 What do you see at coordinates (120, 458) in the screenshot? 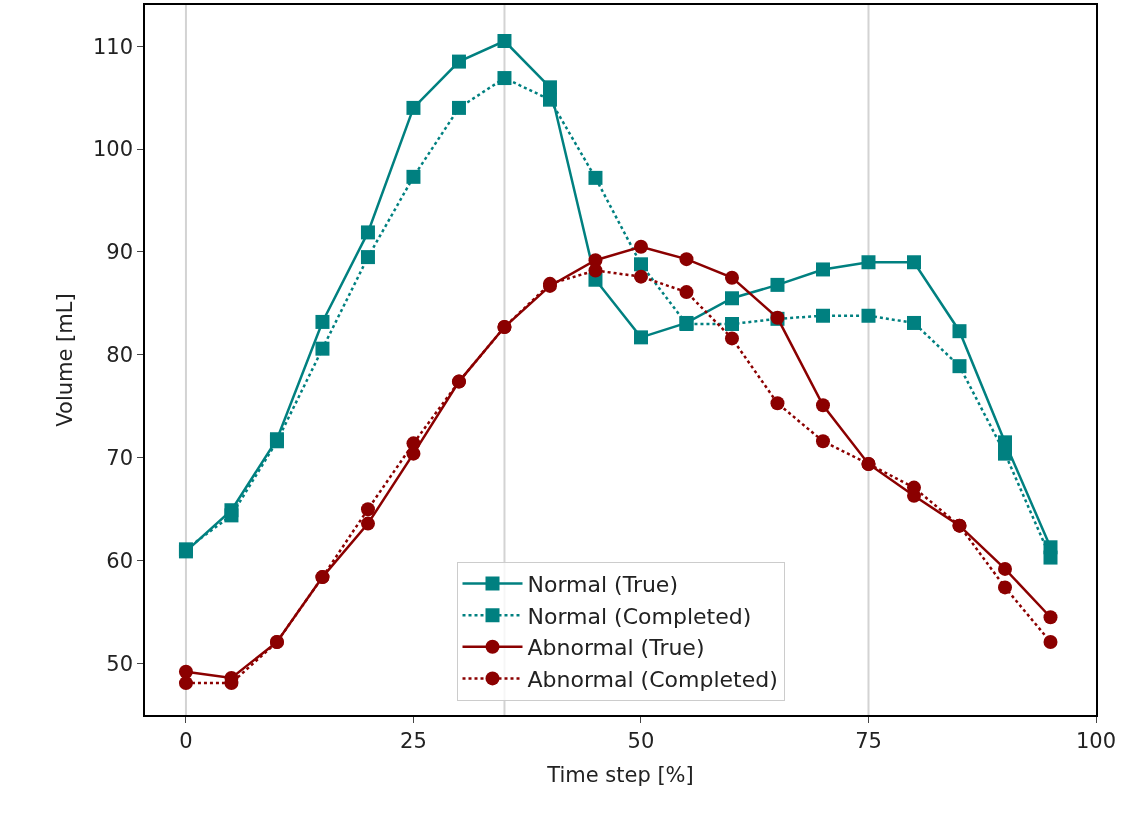
I see `y-tick-label: 70` at bounding box center [120, 458].